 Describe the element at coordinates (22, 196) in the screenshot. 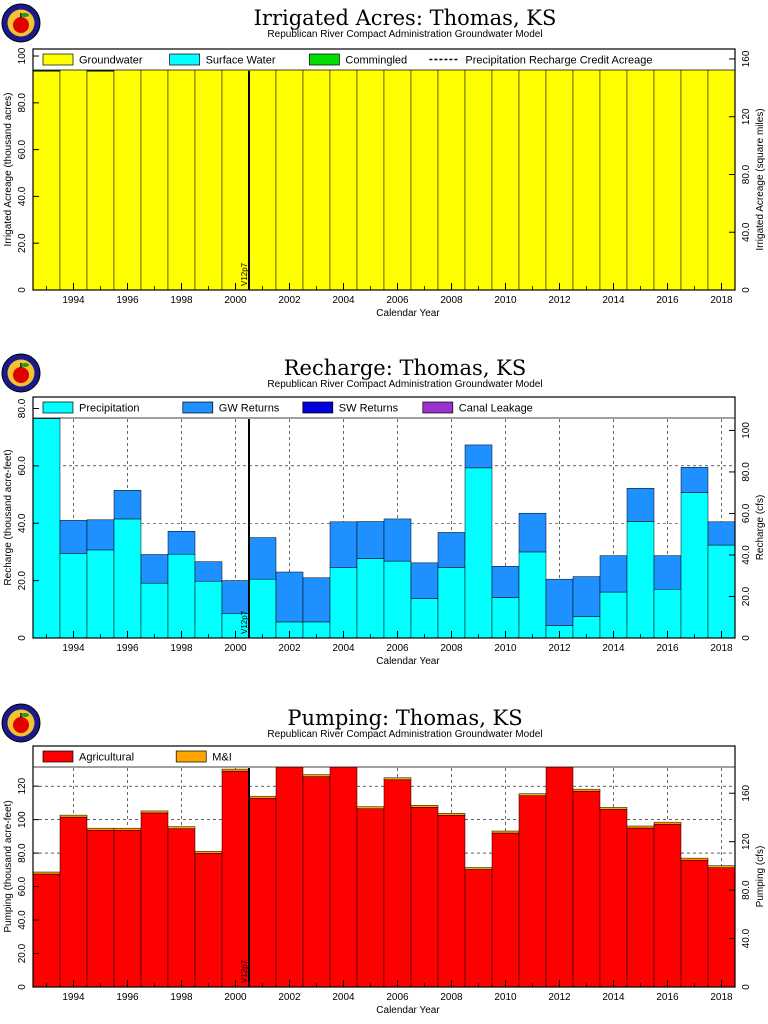

I see `y-tick-label: 40.0` at that location.